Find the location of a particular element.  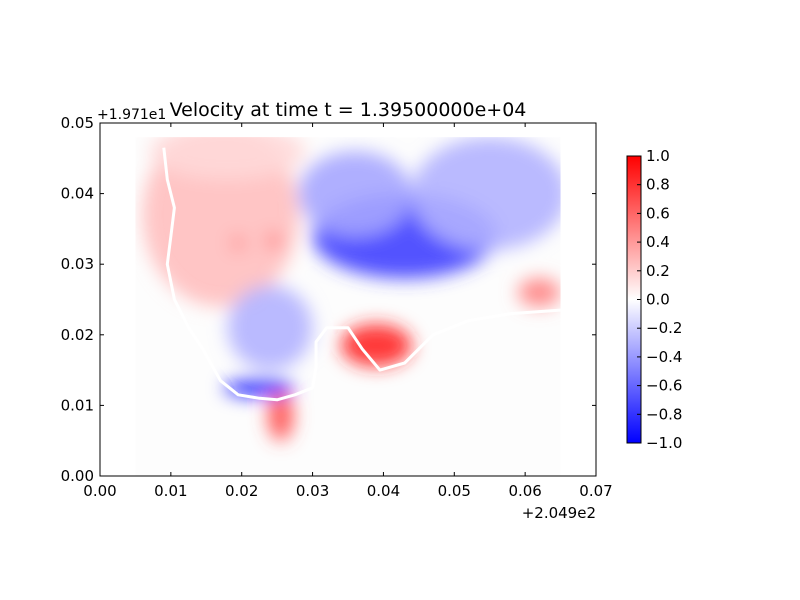

x-tick-label: 0.05 is located at coordinates (454, 491).